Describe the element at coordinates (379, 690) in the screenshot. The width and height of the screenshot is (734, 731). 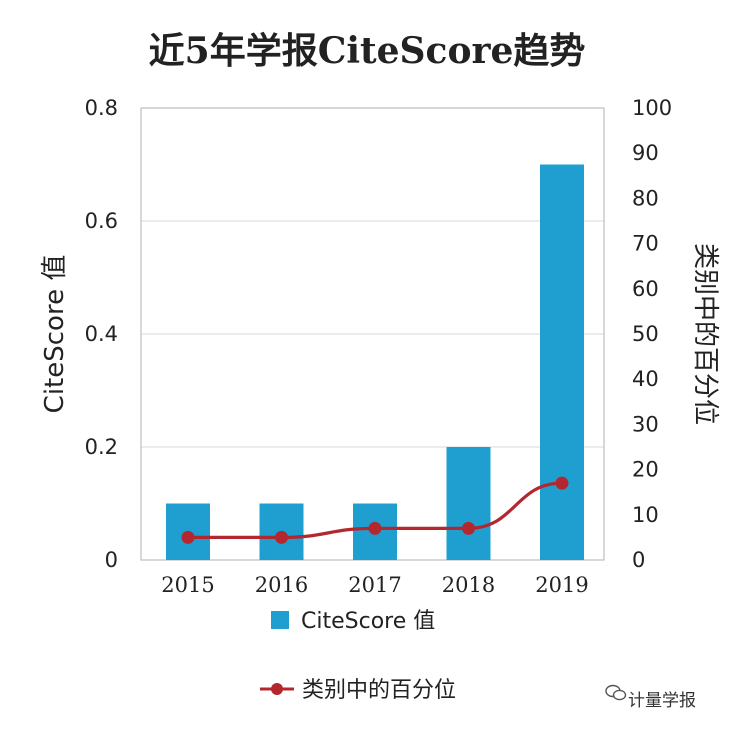
I see `legend-label-percentile: 类别中的百分位` at that location.